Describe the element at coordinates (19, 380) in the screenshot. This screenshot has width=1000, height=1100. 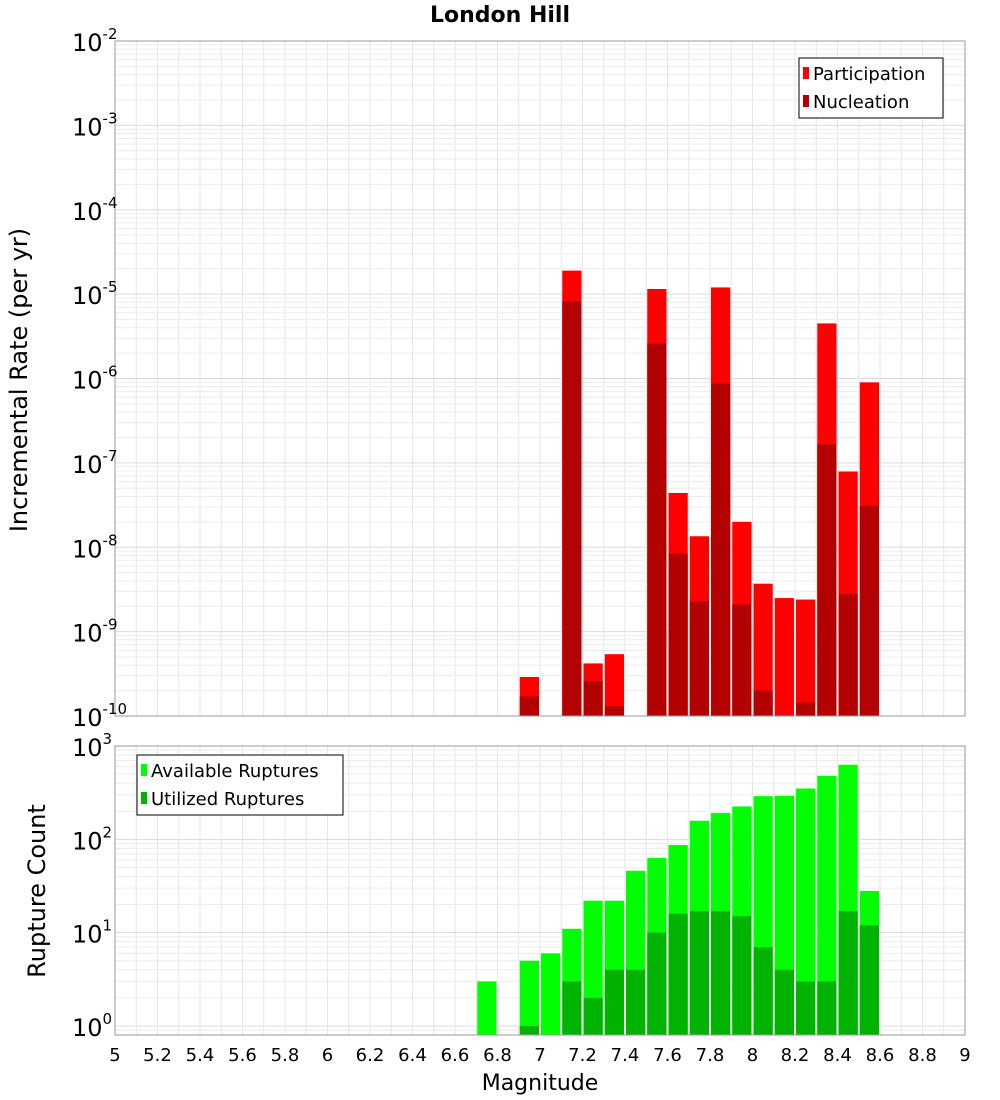
I see `top-y-axis-label: Incremental Rate (per yr)` at that location.